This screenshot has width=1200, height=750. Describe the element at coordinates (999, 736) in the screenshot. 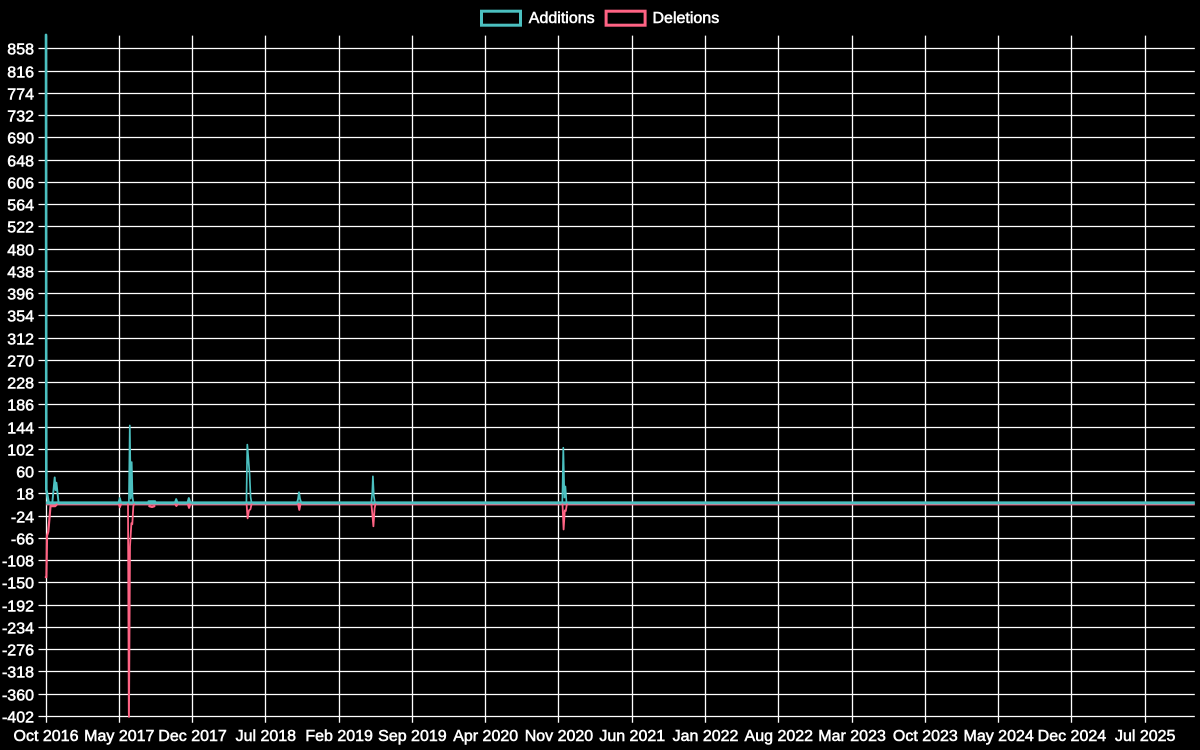

I see `svg-text: May 2024` at that location.